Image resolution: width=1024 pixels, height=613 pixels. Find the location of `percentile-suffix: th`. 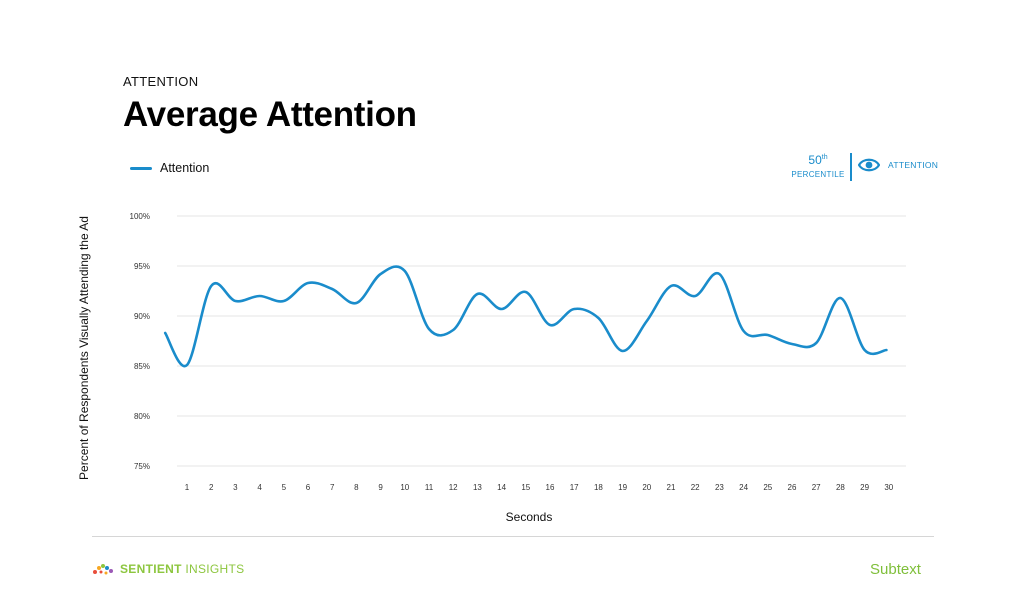

percentile-suffix: th is located at coordinates (824, 157).